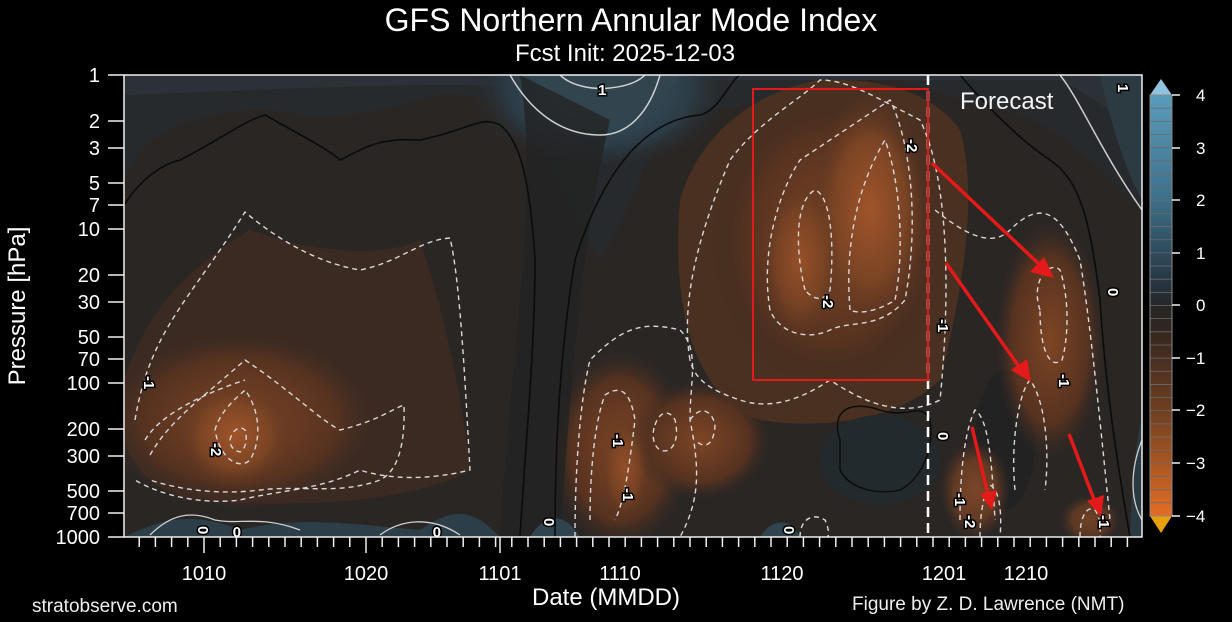 The image size is (1232, 622). What do you see at coordinates (840, 234) in the screenshot?
I see `highlight-box` at bounding box center [840, 234].